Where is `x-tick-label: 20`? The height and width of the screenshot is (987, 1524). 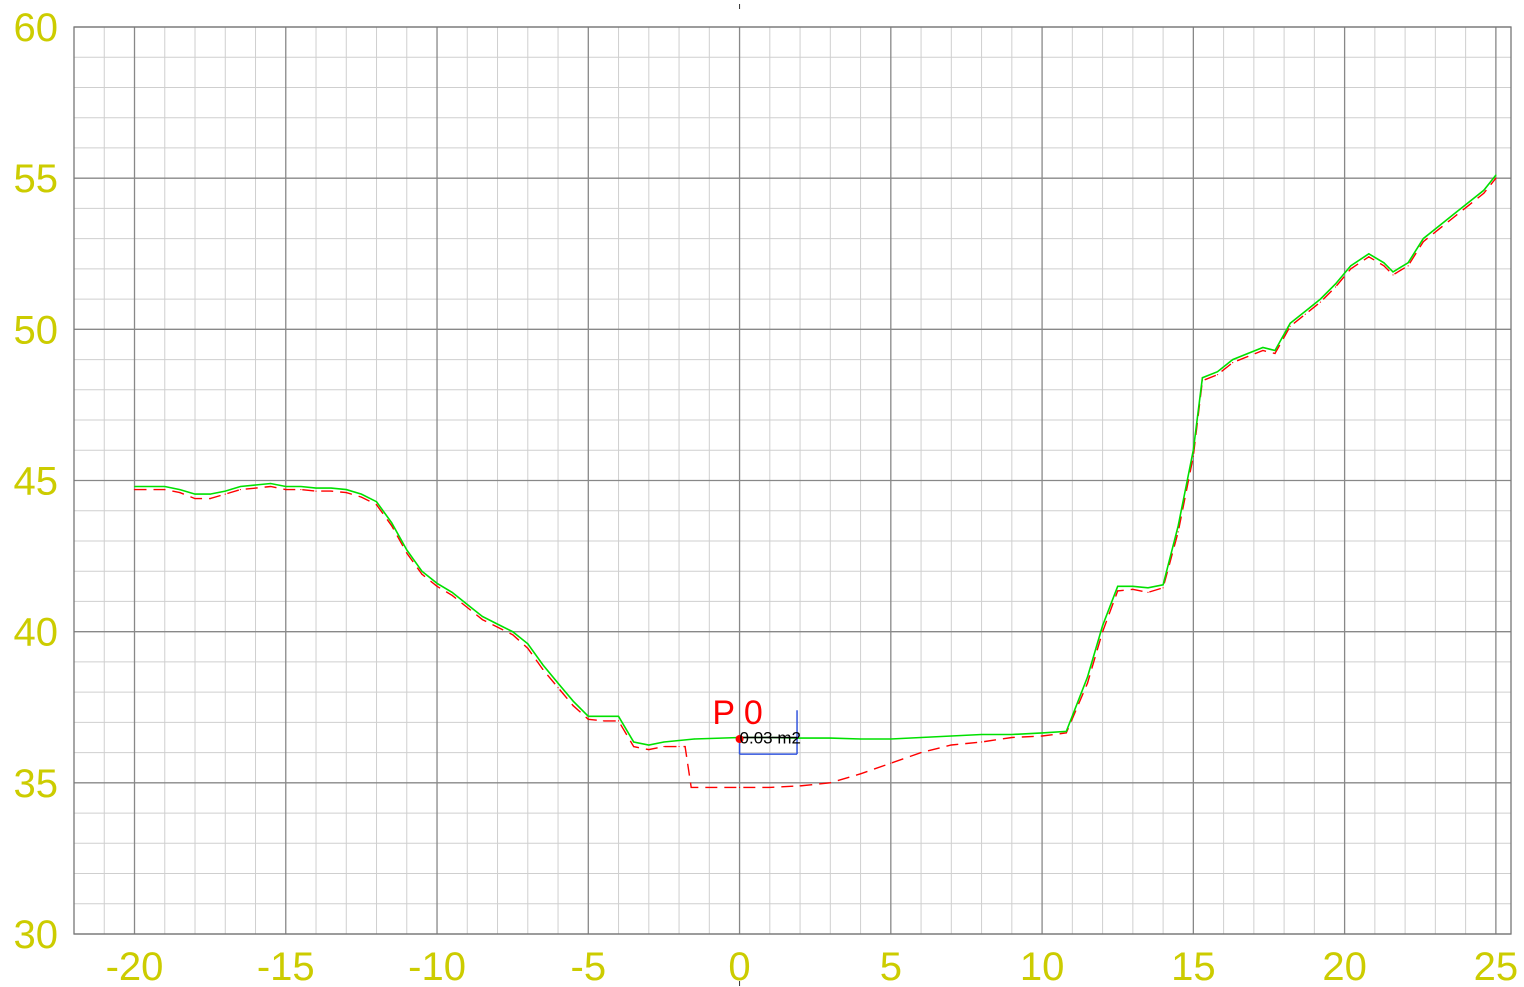 x-tick-label: 20 is located at coordinates (1344, 966).